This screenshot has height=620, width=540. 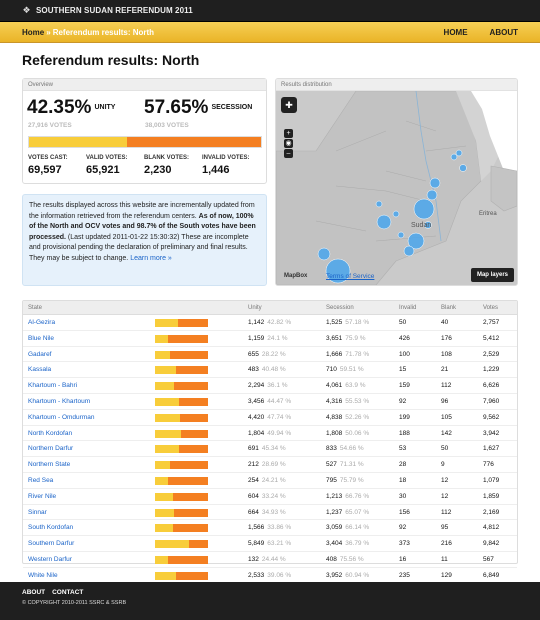 What do you see at coordinates (404, 512) in the screenshot?
I see `invalid-cell: 156` at bounding box center [404, 512].